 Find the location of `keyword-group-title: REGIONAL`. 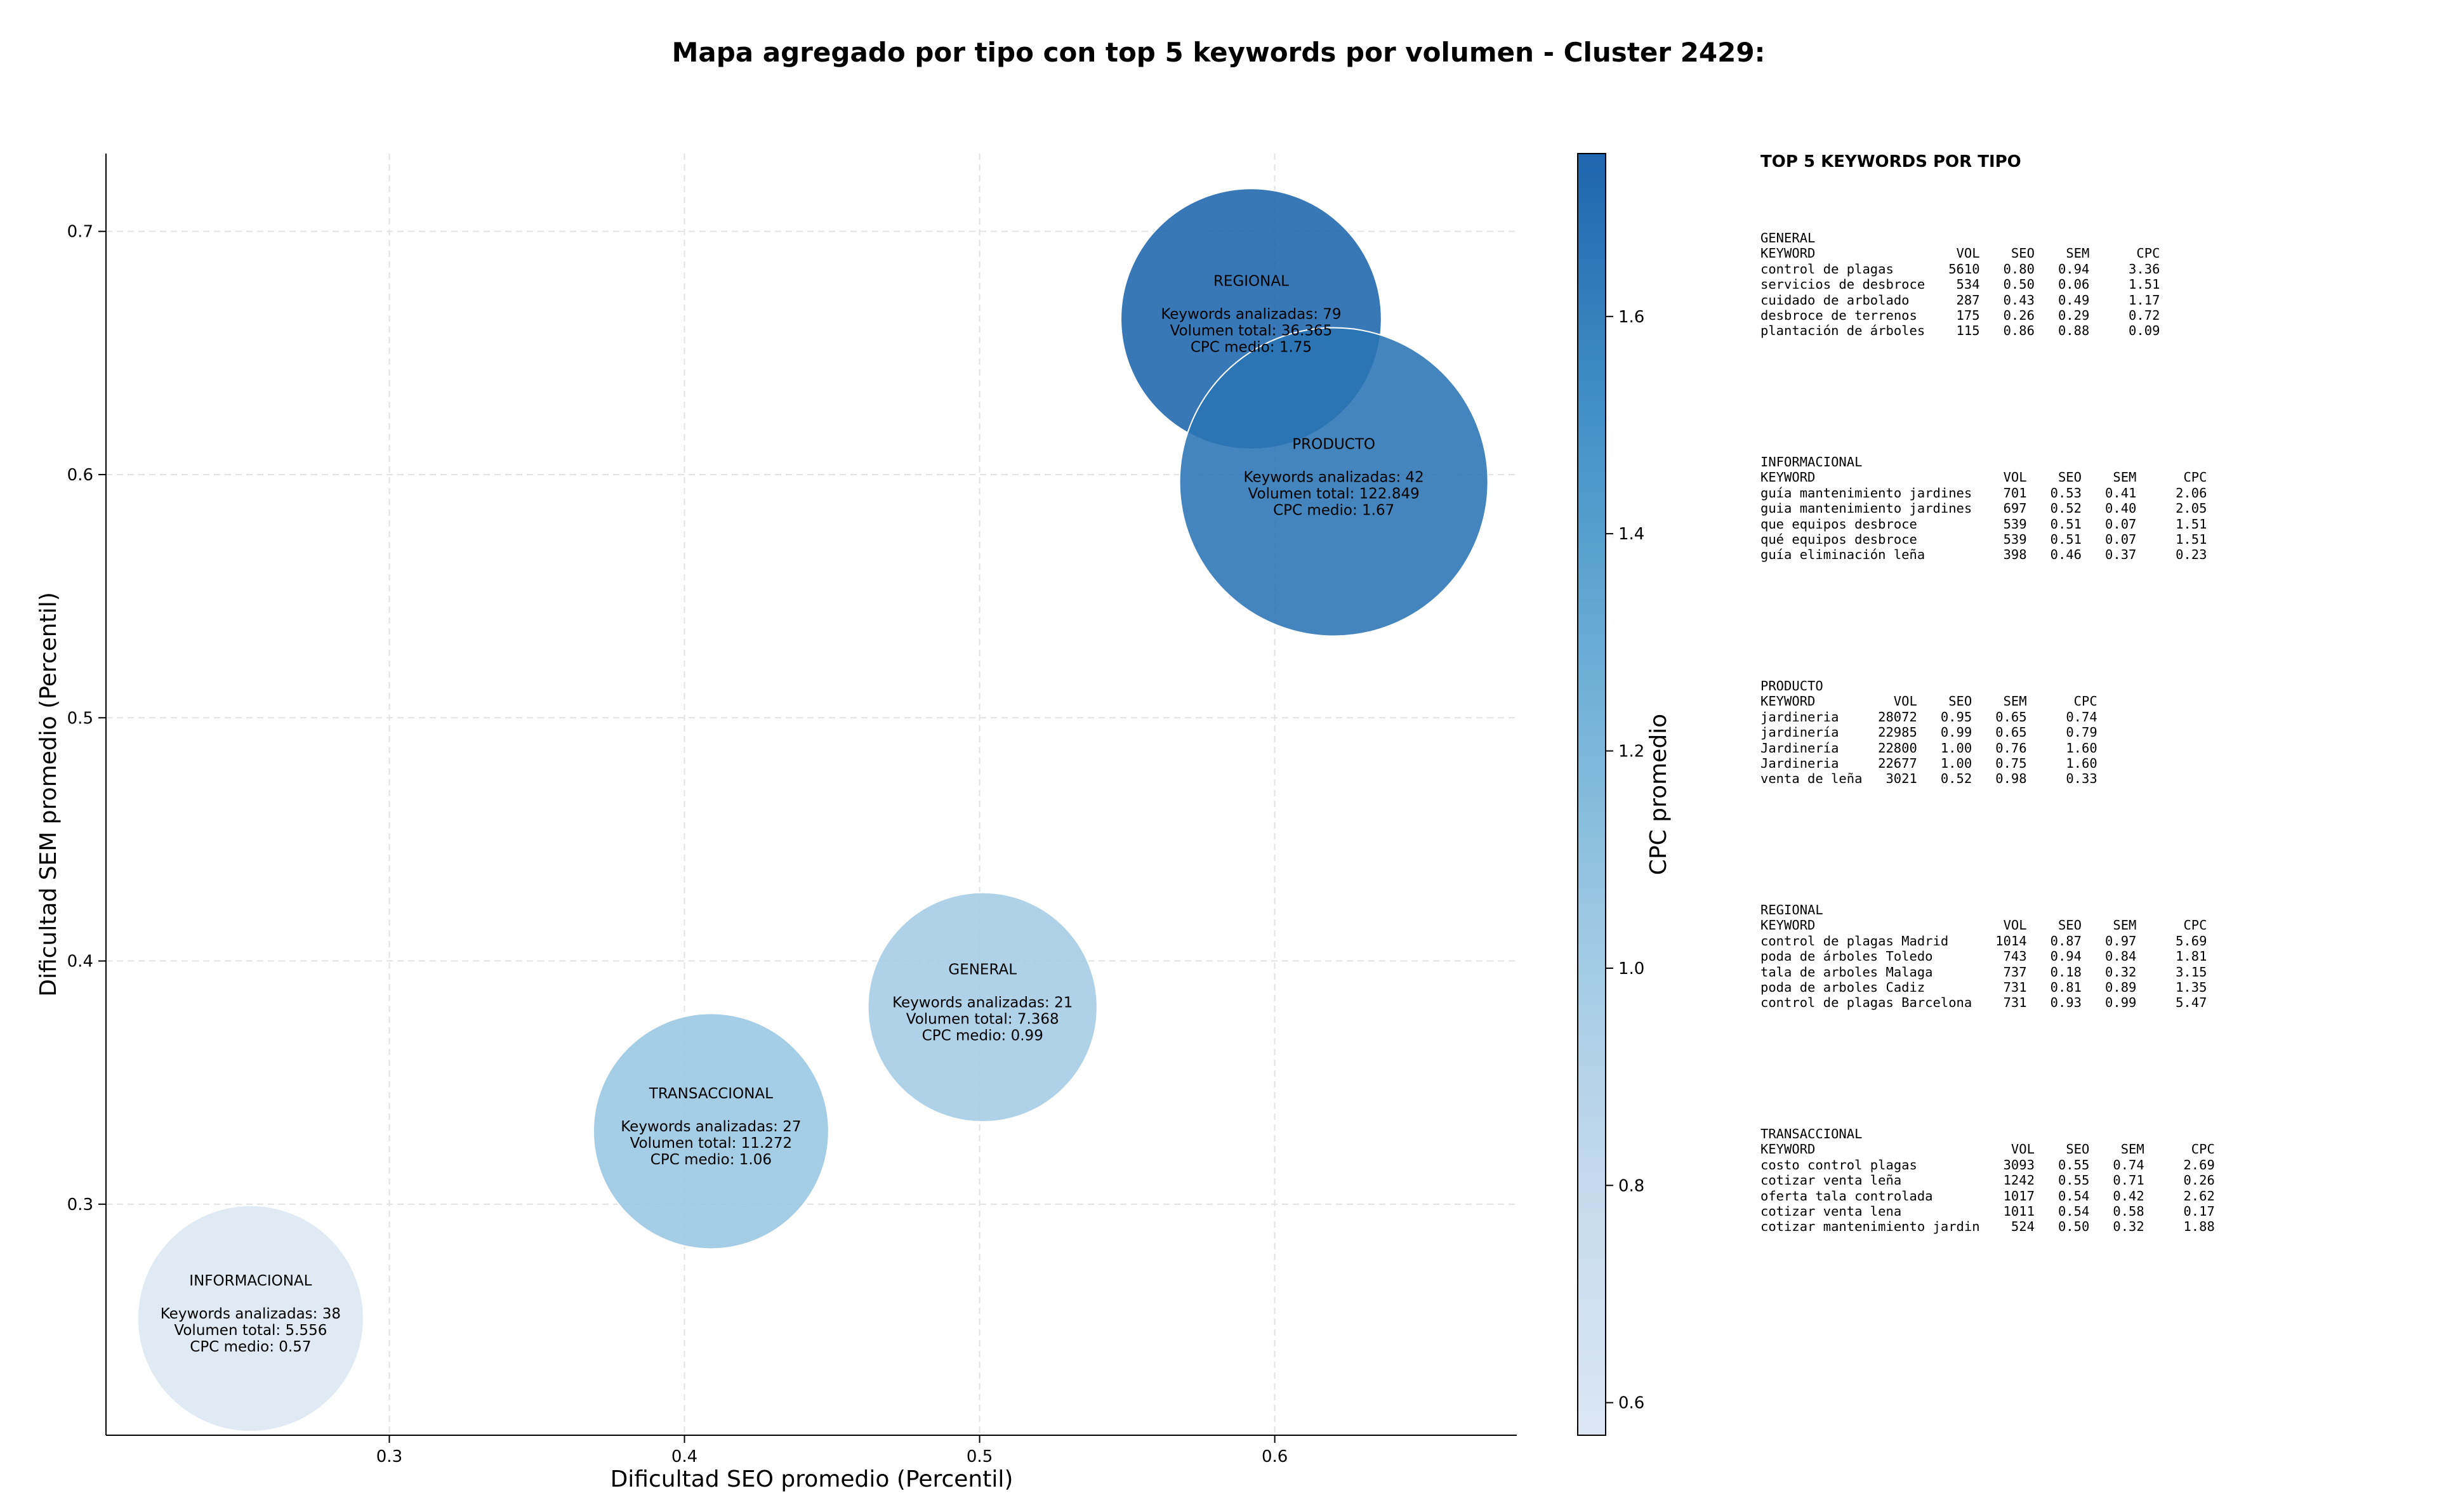

keyword-group-title: REGIONAL is located at coordinates (1791, 910).